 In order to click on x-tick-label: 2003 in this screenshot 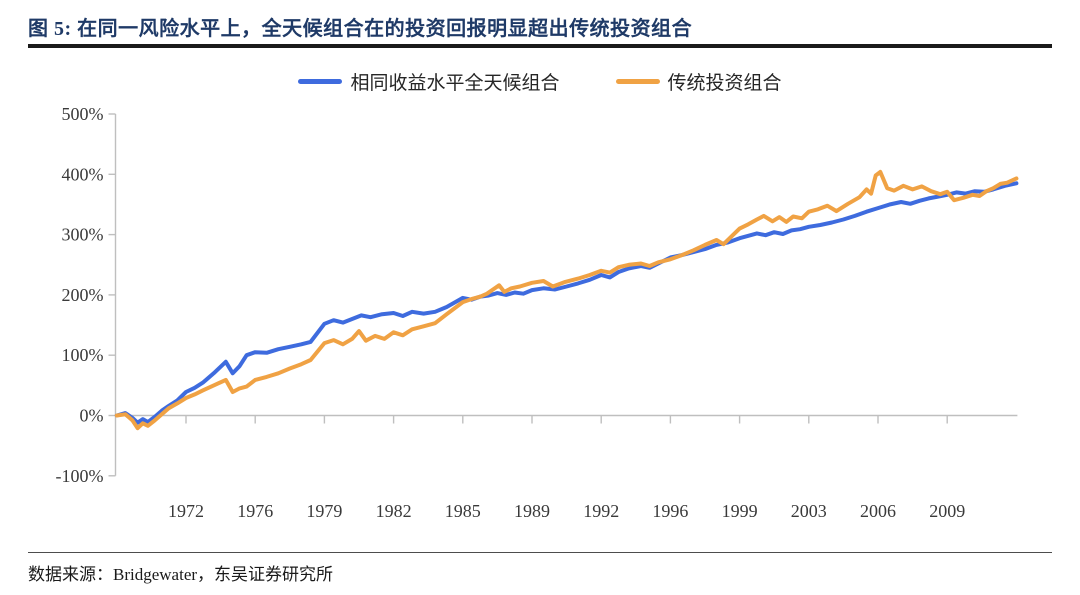, I will do `click(809, 511)`.